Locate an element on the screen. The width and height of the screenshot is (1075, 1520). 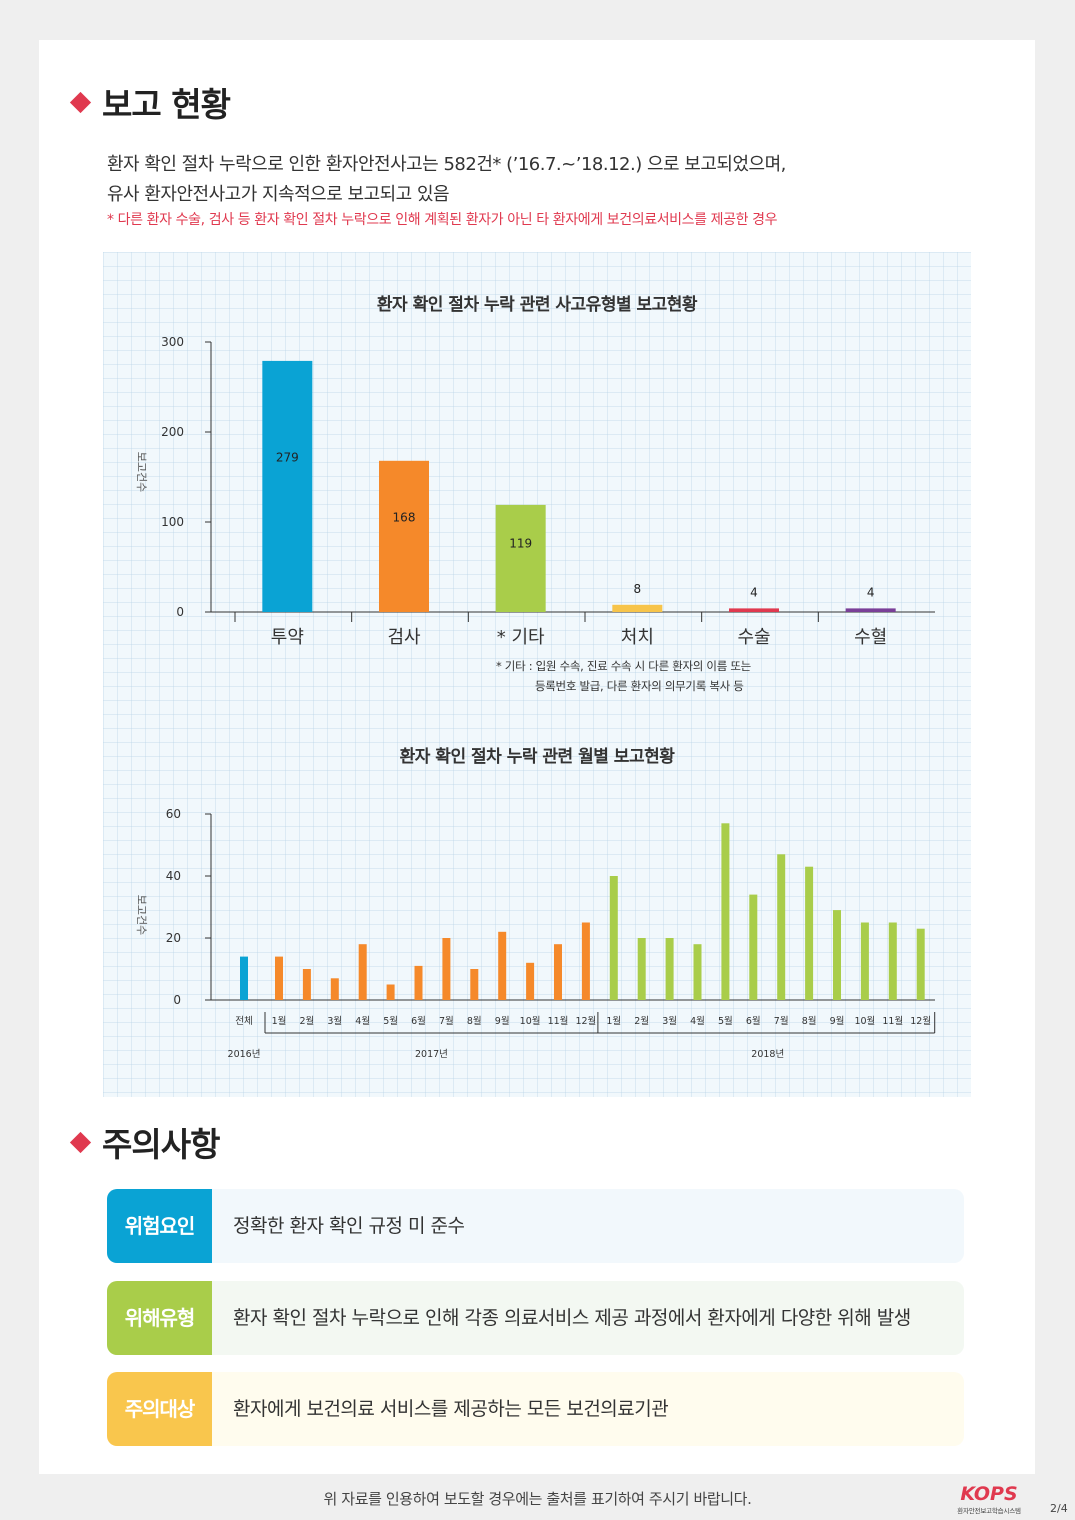
chart2-x-tick-label: 4월 is located at coordinates (362, 1021).